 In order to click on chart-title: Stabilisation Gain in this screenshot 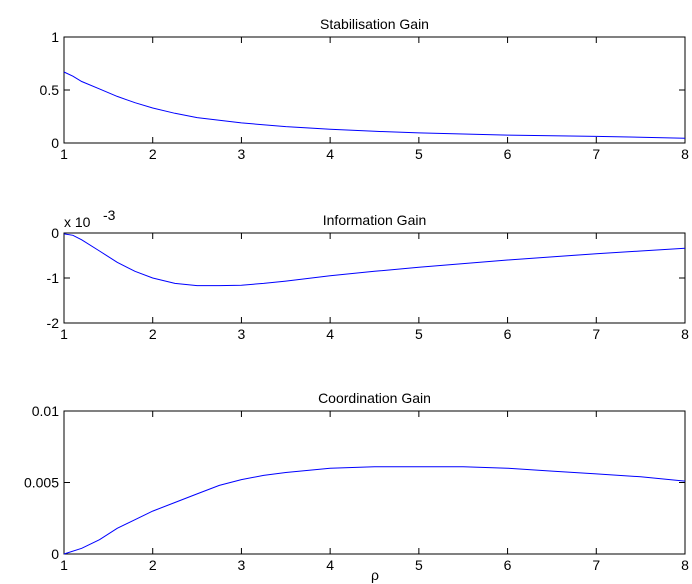, I will do `click(374, 24)`.